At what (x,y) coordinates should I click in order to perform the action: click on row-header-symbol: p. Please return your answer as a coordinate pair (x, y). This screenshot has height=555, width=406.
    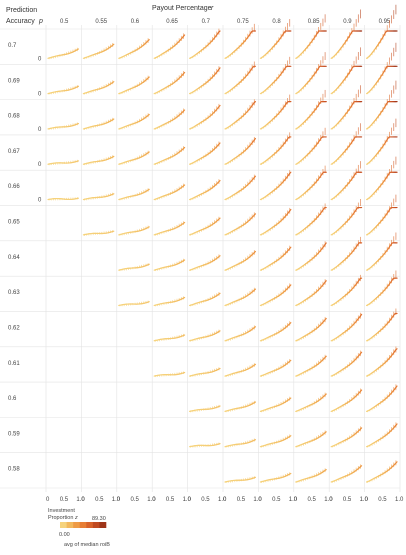
    Looking at the image, I should click on (40, 21).